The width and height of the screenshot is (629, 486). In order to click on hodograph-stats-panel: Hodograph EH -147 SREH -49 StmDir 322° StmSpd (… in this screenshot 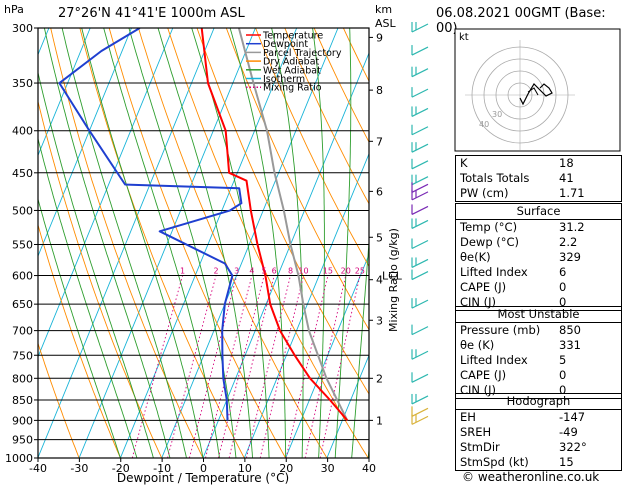, I will do `click(538, 432)`.